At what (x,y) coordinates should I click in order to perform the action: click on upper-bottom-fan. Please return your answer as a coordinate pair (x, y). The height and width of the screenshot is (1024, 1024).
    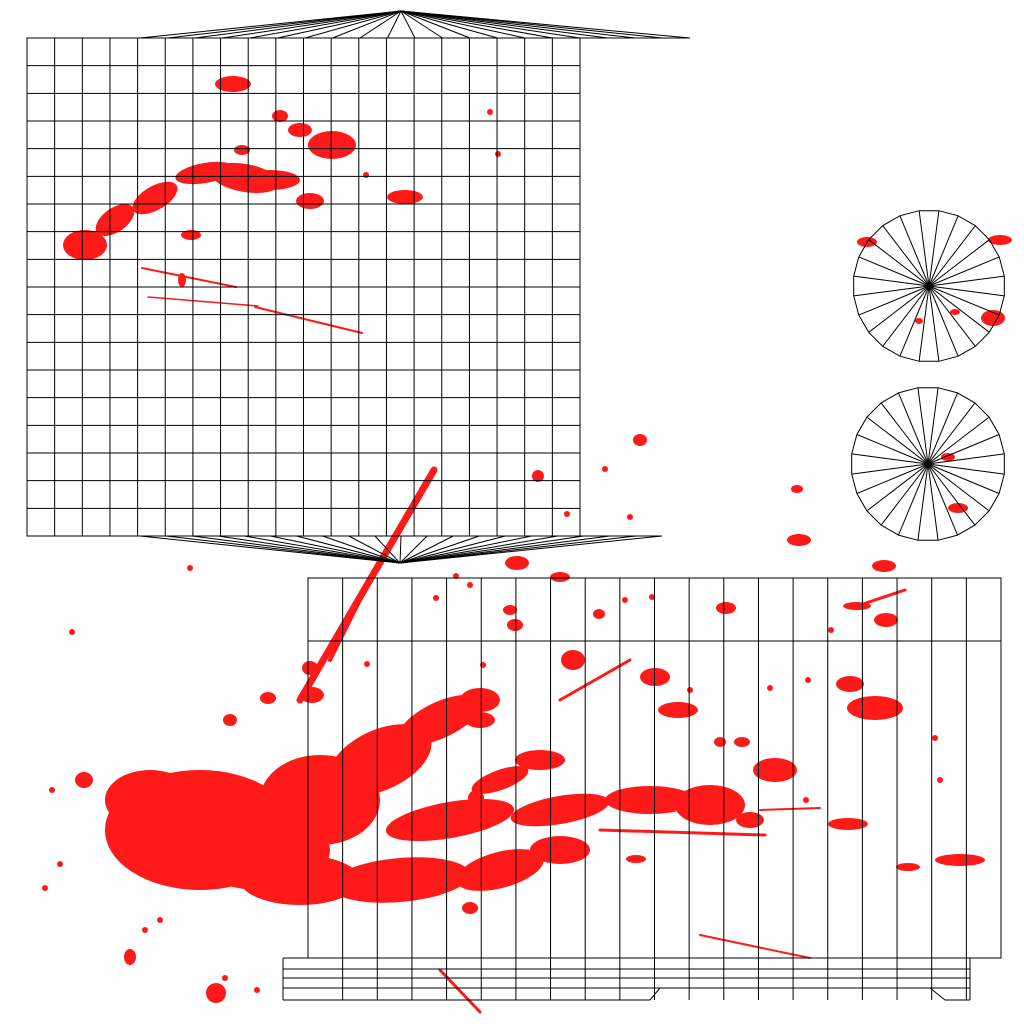
    Looking at the image, I should click on (401, 549).